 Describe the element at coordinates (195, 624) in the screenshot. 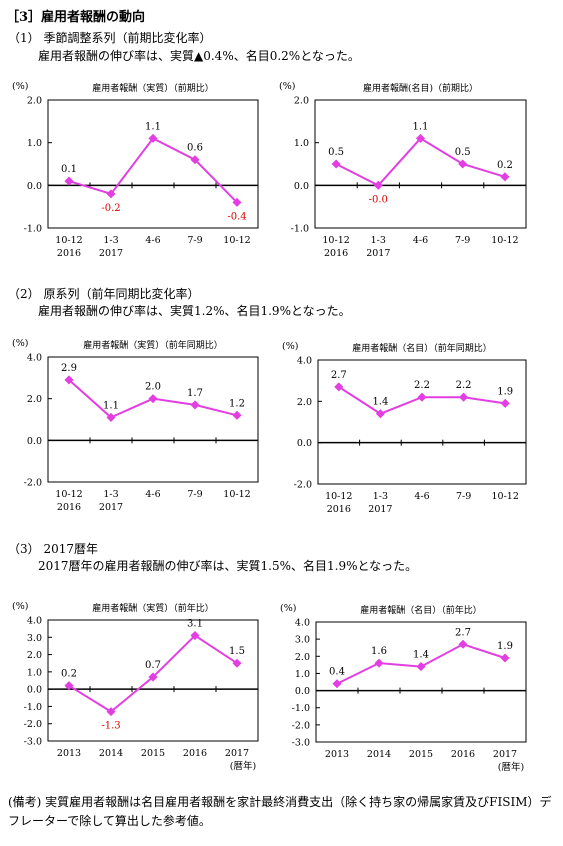

I see `data-label: 3.1` at that location.